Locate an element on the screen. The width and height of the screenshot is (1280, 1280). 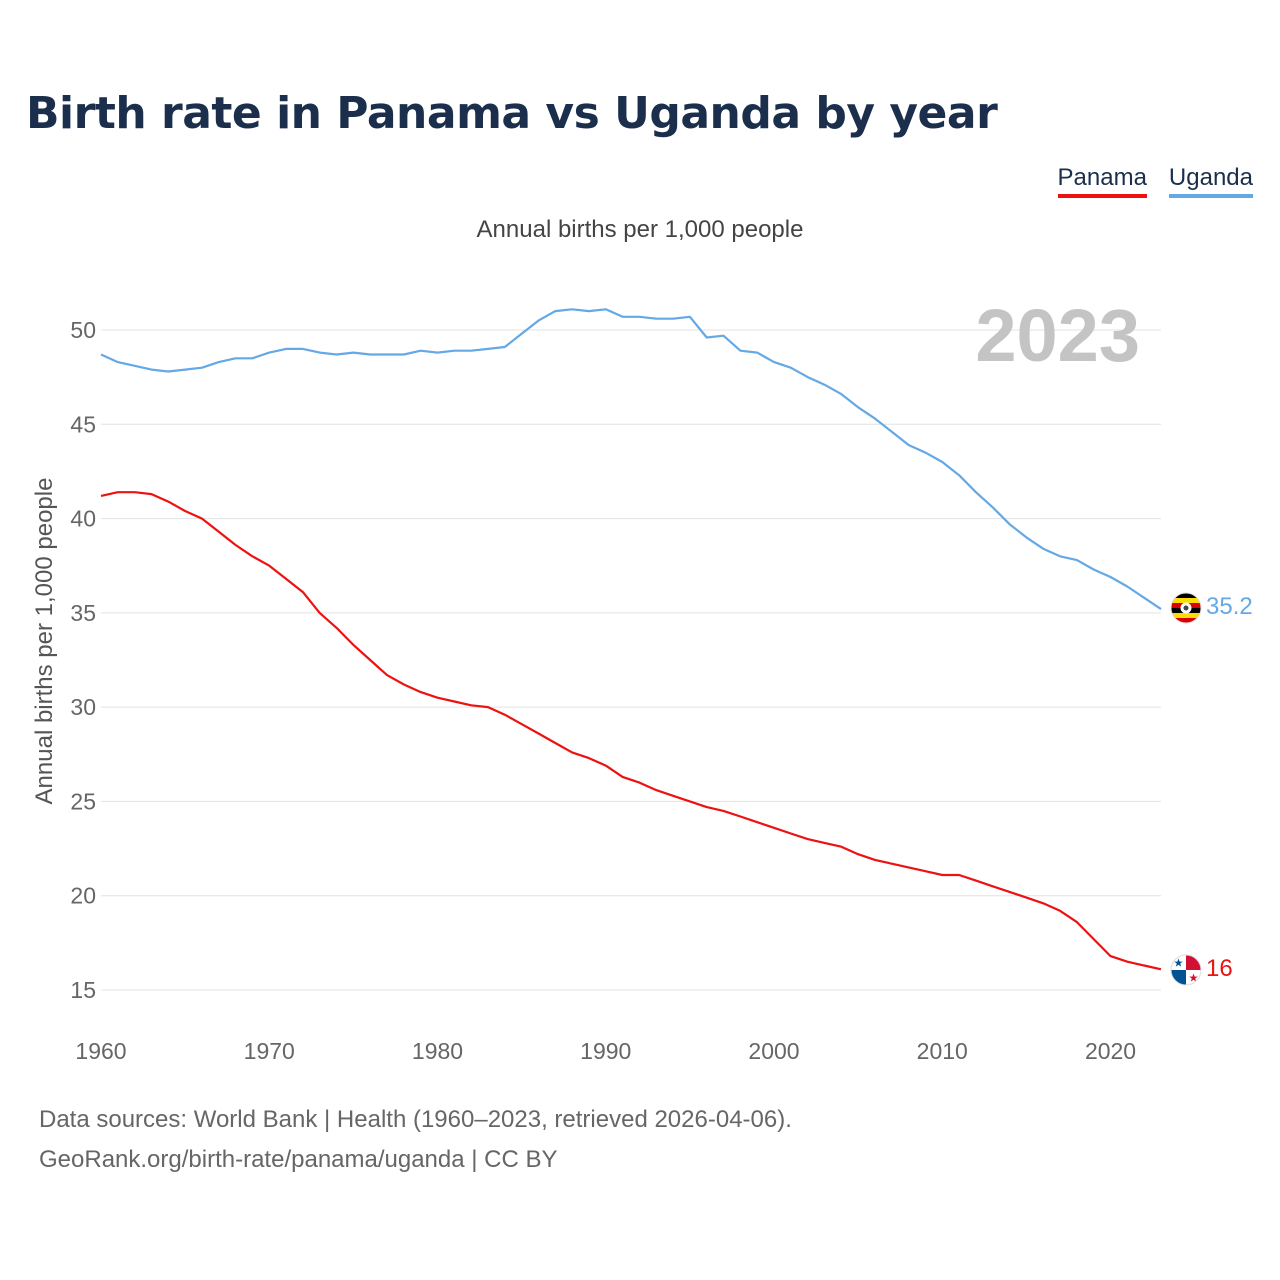
x-axis-ticks: 1960 1970 1980 1990 2000 2010 2020 is located at coordinates (605, 1051).